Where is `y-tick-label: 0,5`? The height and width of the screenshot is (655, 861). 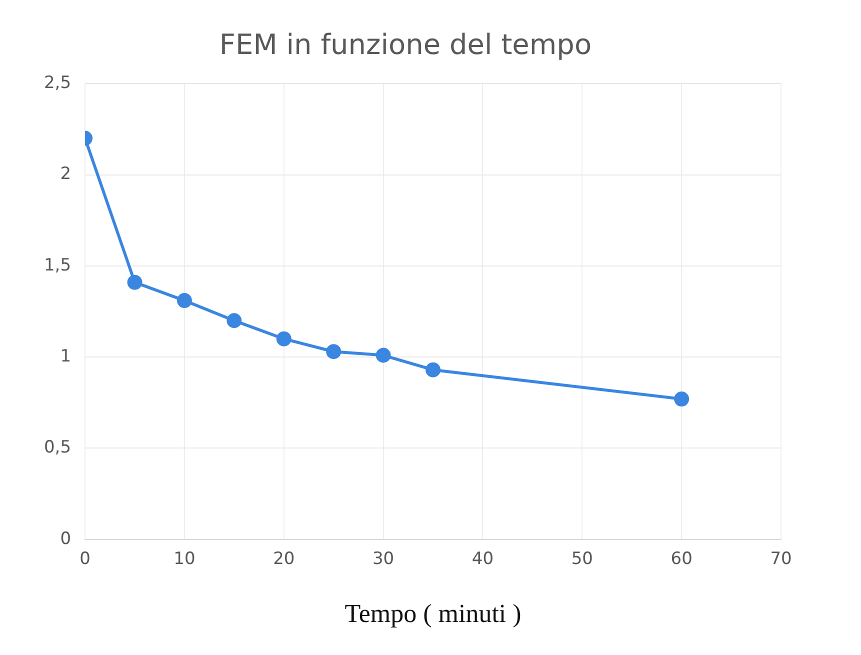
y-tick-label: 0,5 is located at coordinates (58, 448).